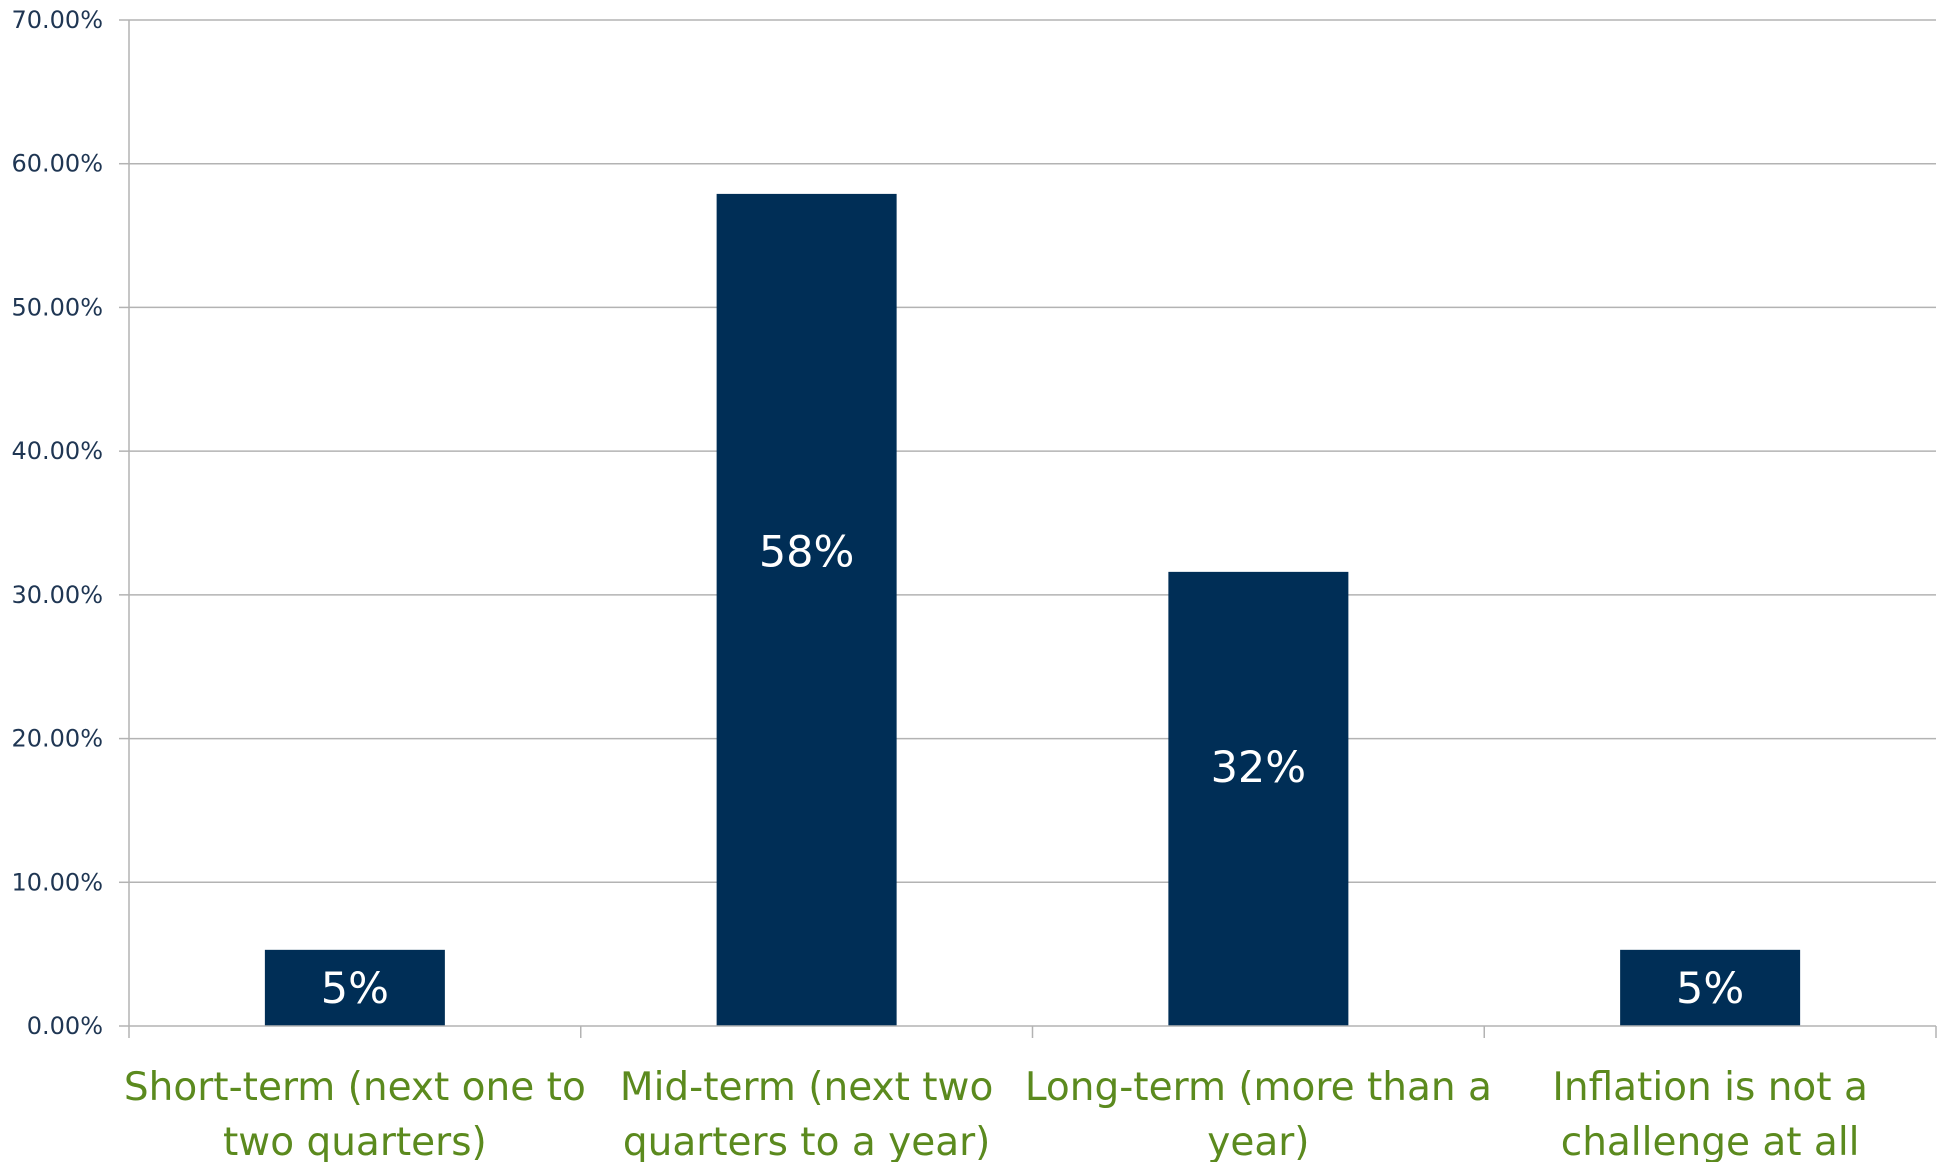  What do you see at coordinates (57, 595) in the screenshot?
I see `y-tick-label: 30.00%` at bounding box center [57, 595].